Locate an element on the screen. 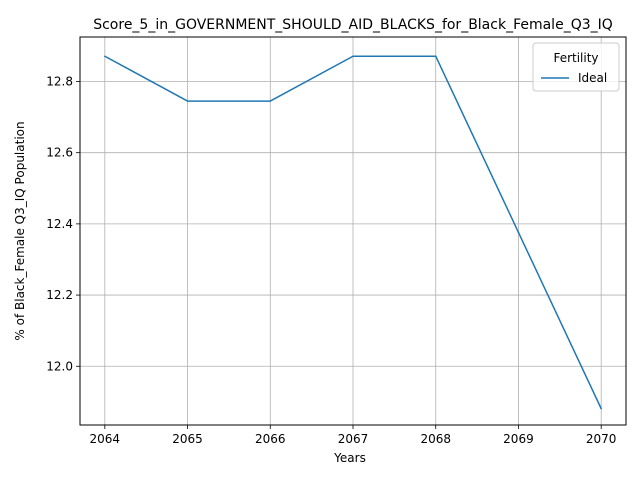 This screenshot has height=480, width=640. x-tick-label: 2065 is located at coordinates (187, 439).